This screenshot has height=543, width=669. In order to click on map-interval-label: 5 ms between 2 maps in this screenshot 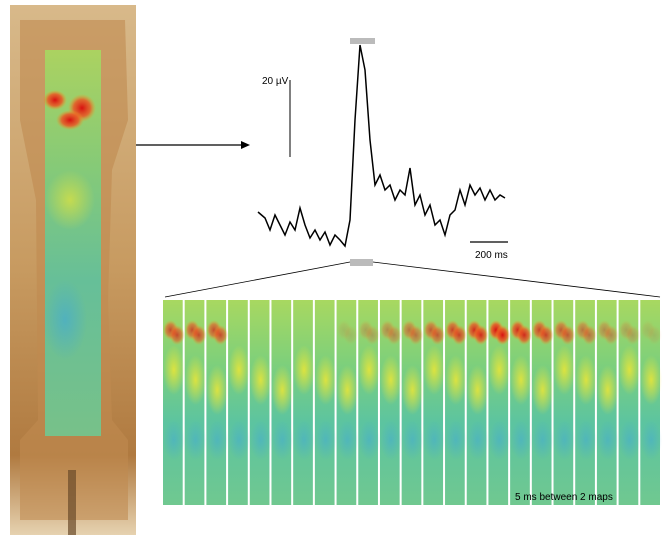, I will do `click(564, 497)`.